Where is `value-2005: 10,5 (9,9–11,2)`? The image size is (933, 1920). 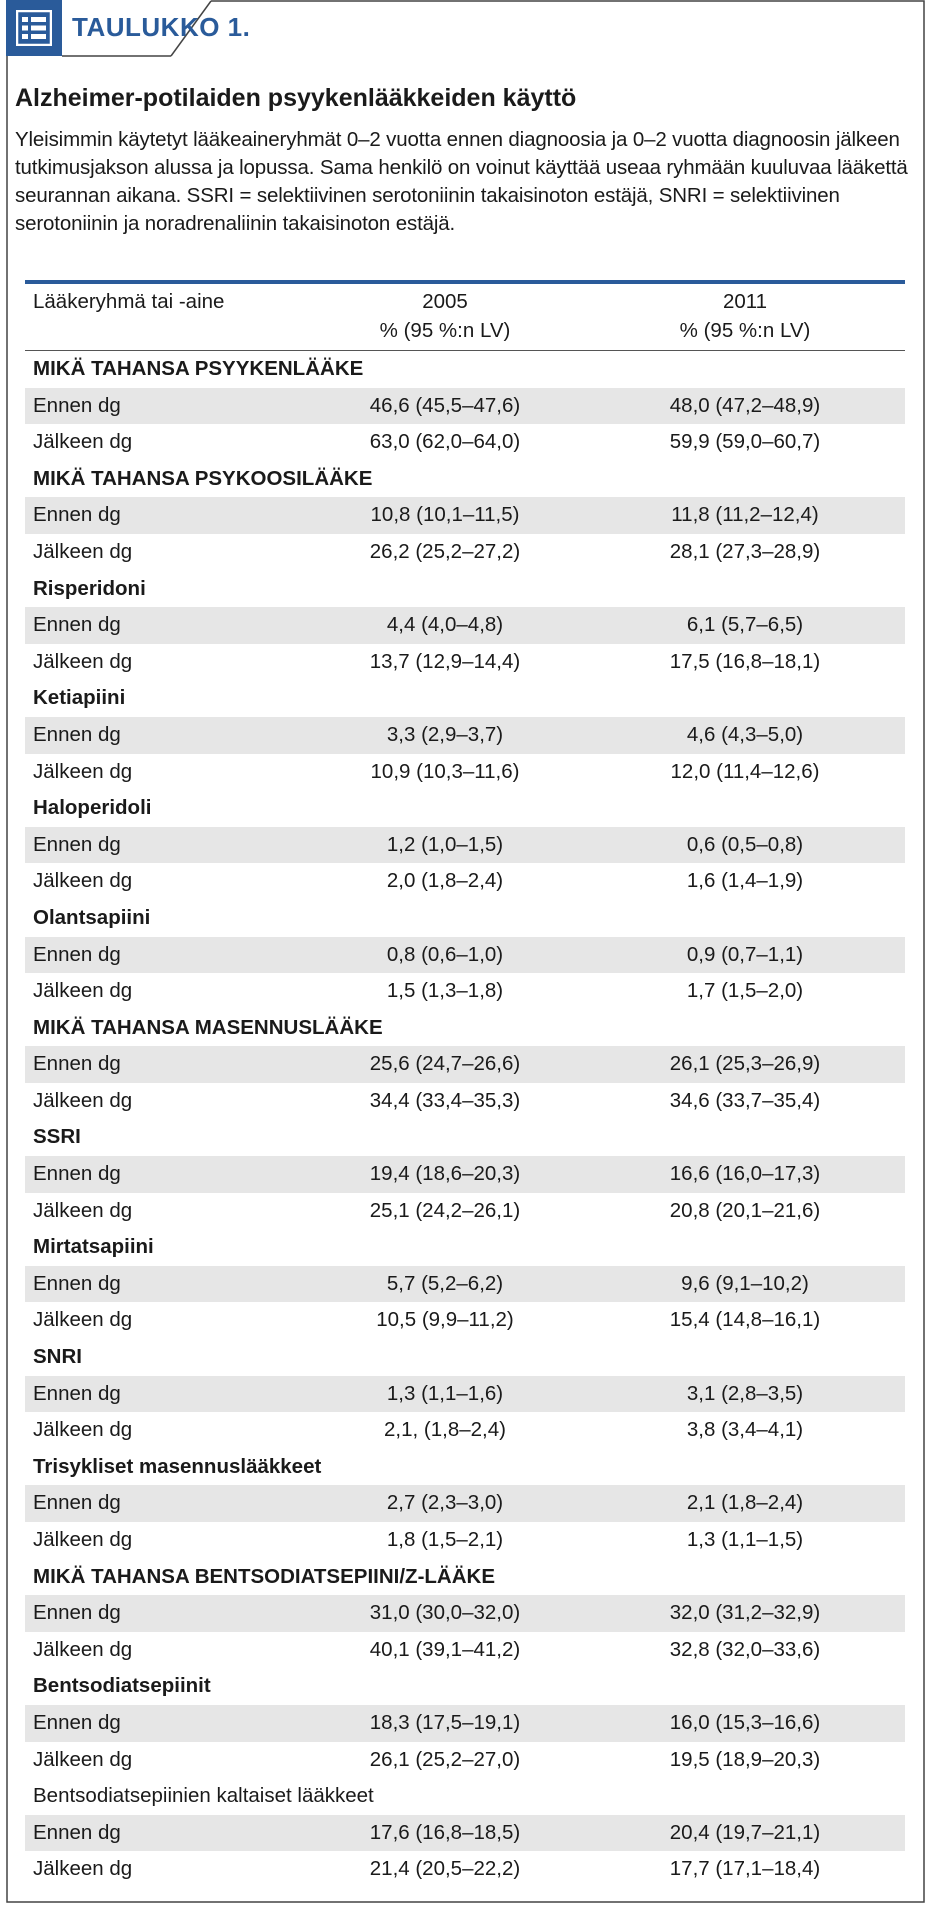 value-2005: 10,5 (9,9–11,2) is located at coordinates (445, 1320).